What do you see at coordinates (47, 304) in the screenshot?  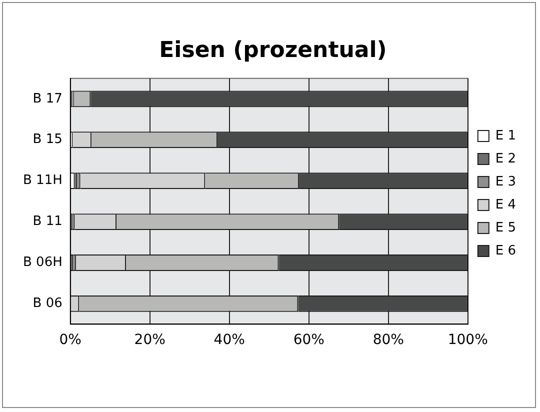 I see `y-tick-label: B 06` at bounding box center [47, 304].